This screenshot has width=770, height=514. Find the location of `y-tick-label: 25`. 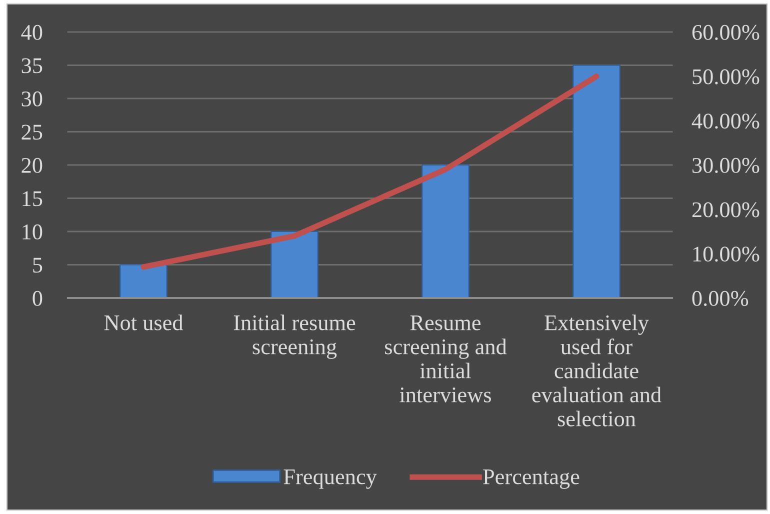

y-tick-label: 25 is located at coordinates (32, 132).